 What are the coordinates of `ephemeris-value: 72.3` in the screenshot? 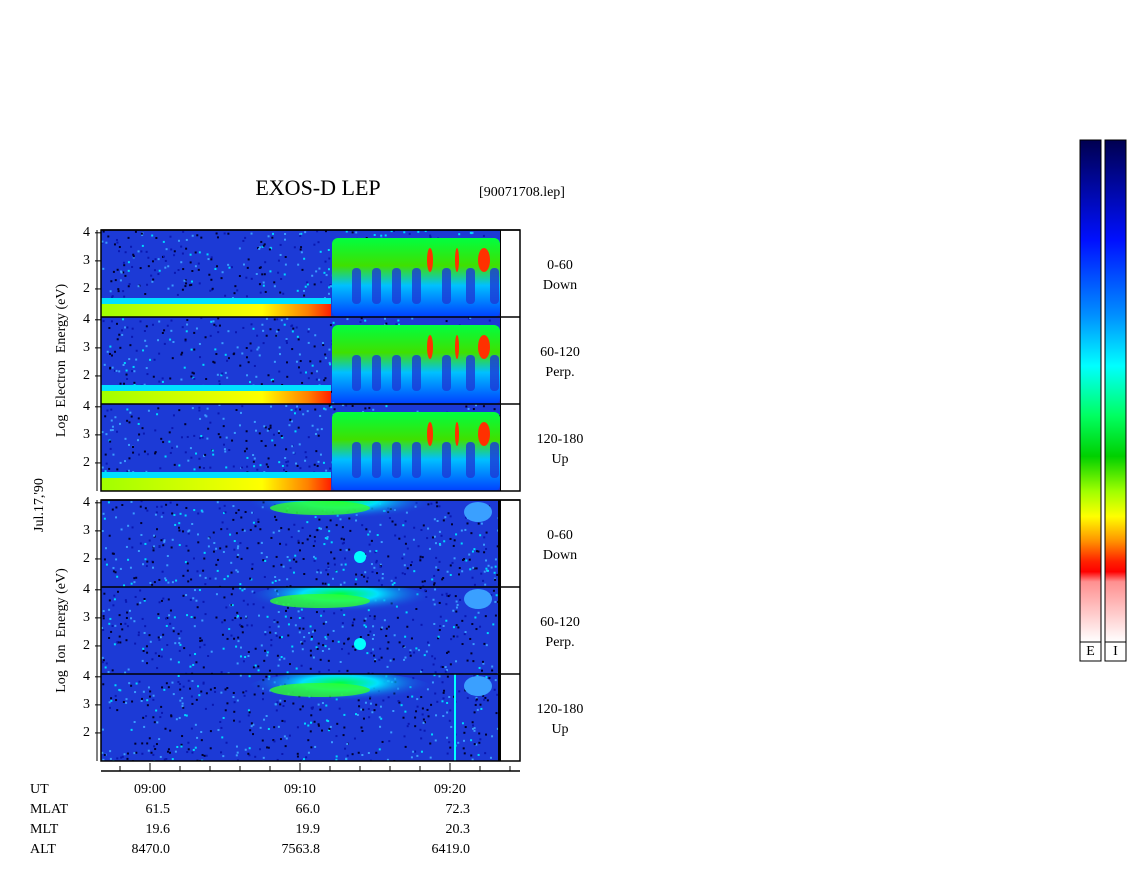 It's located at (458, 809).